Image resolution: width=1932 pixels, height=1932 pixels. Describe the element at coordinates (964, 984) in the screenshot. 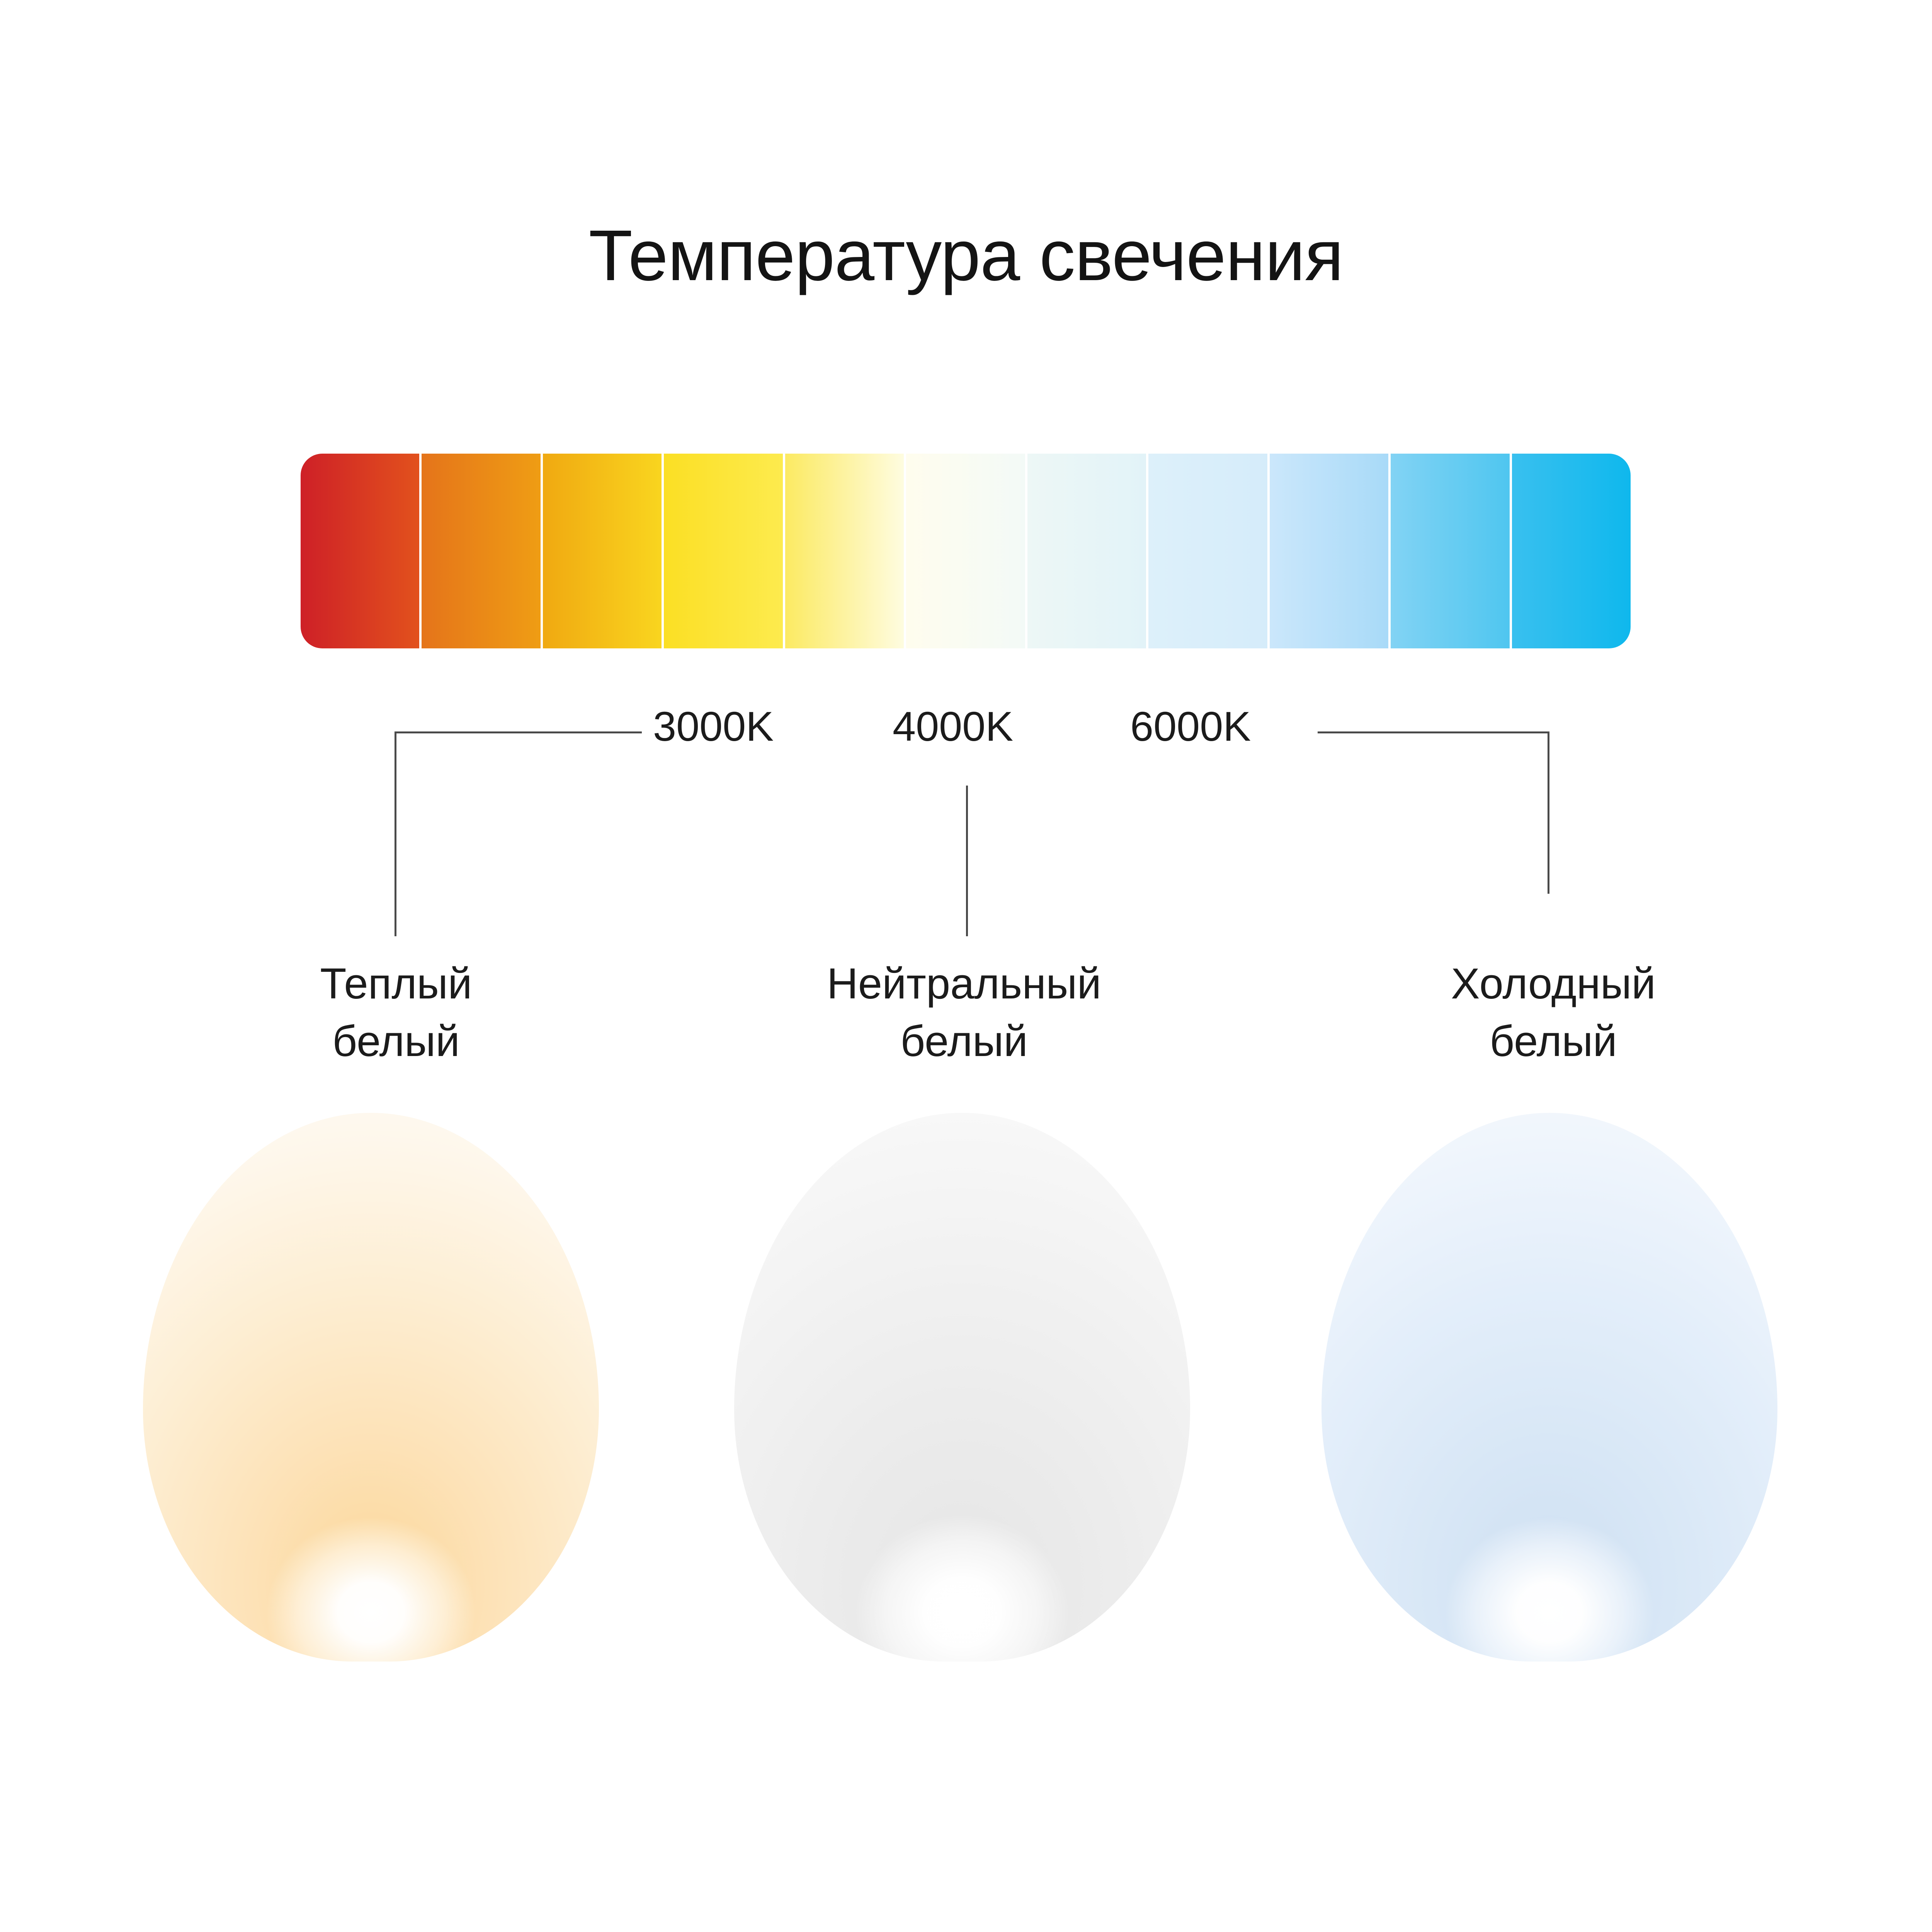

I see `category-neutral-line1: Нейтральный` at that location.